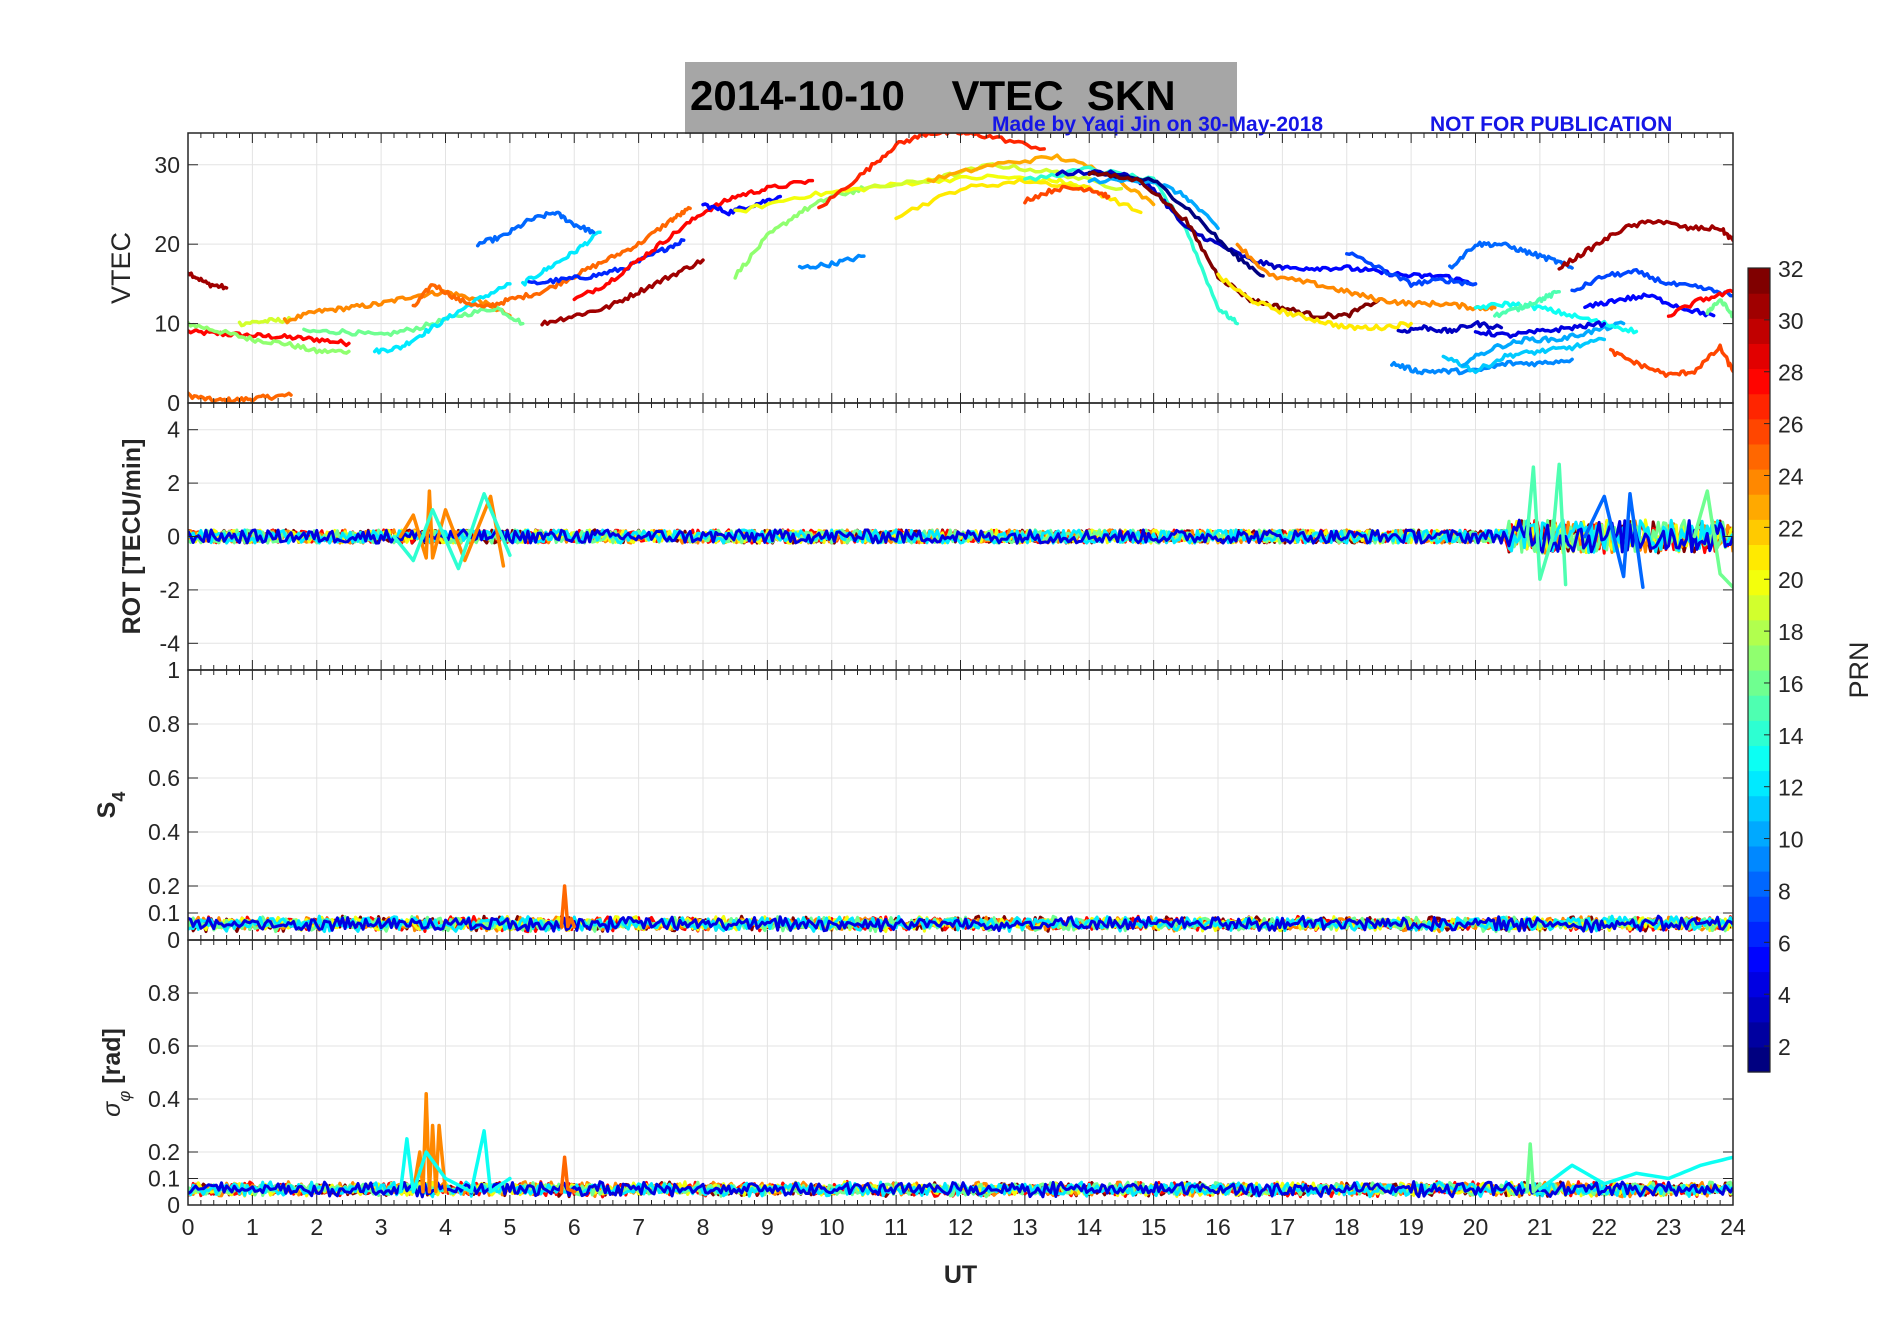  I want to click on colorbar-label: PRN, so click(1859, 669).